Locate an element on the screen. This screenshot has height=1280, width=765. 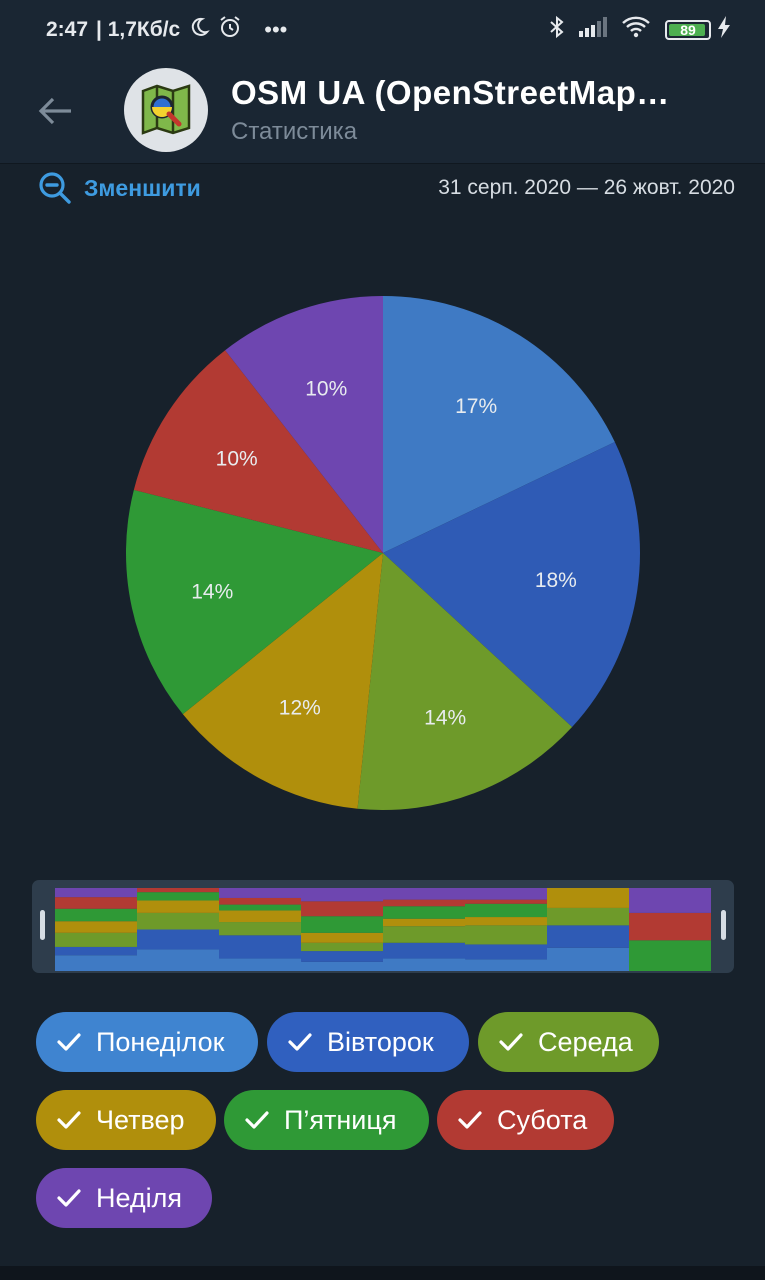
legend-chip: Вівторок is located at coordinates (368, 1042).